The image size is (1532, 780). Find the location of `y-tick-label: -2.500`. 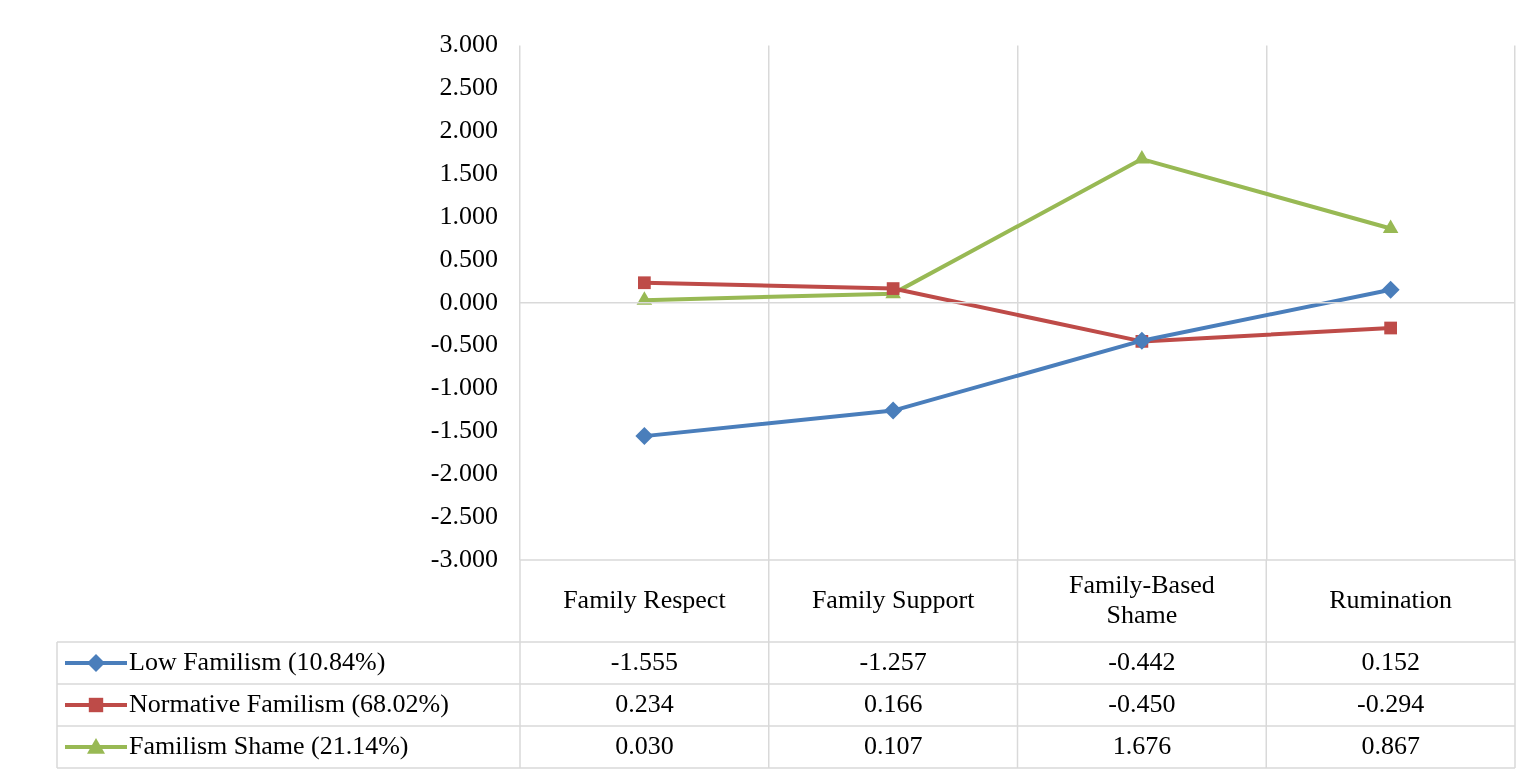

y-tick-label: -2.500 is located at coordinates (464, 515).